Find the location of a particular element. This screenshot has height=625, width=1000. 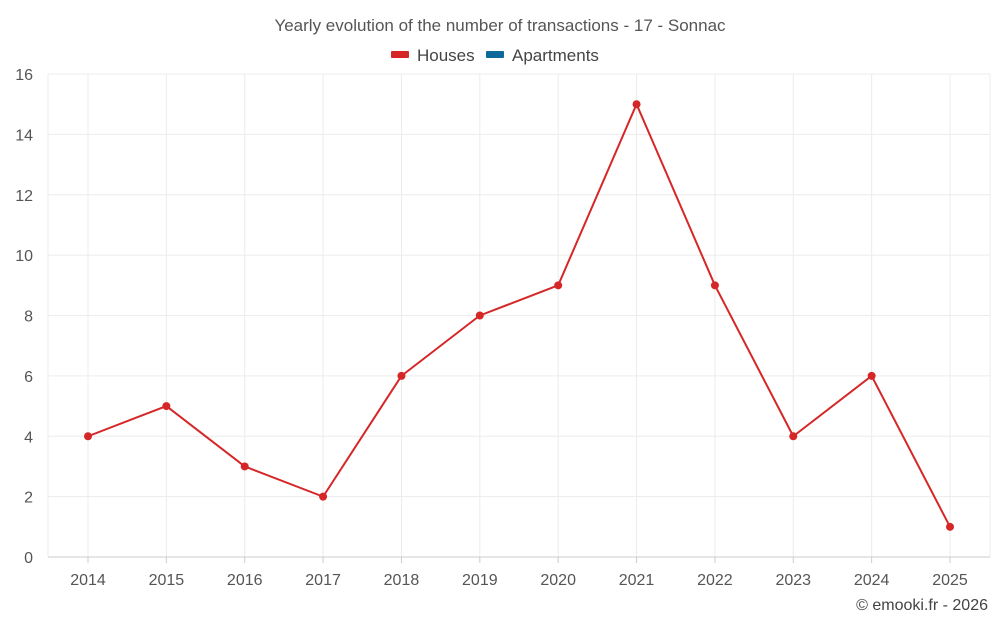

x-tick-label: 2017 is located at coordinates (323, 580).